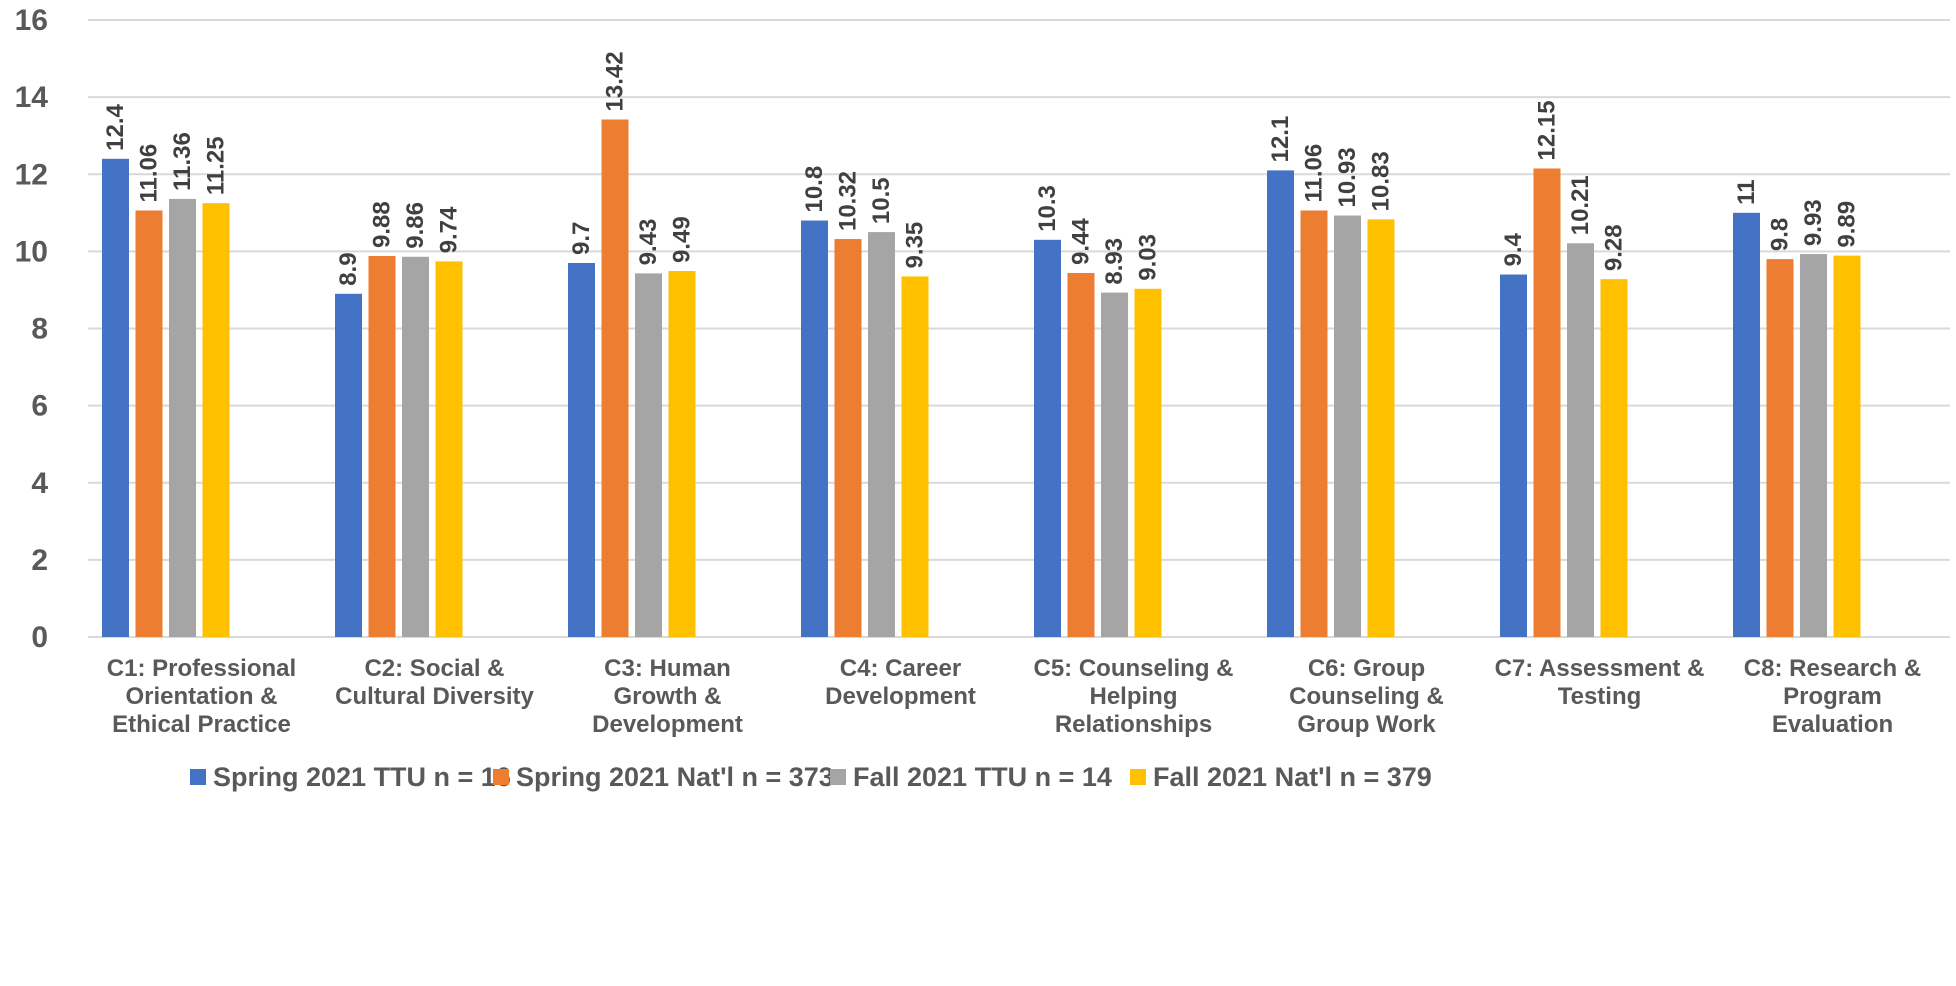 The height and width of the screenshot is (986, 1956). I want to click on data-label: 10.8, so click(814, 189).